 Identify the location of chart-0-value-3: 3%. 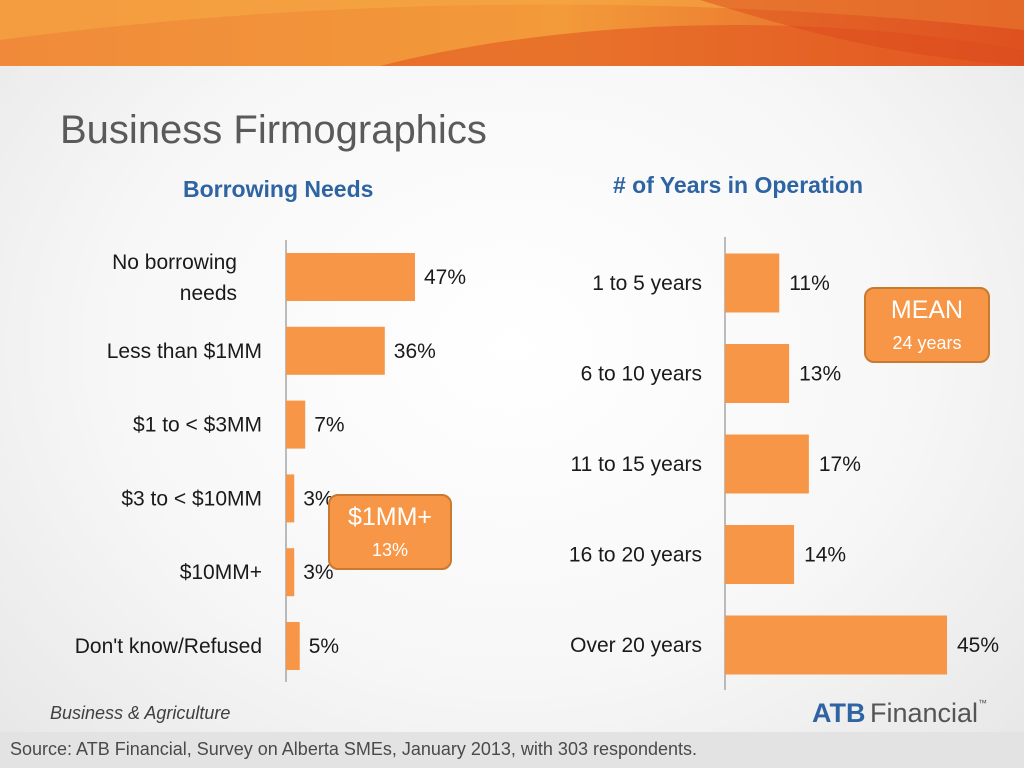
(318, 498).